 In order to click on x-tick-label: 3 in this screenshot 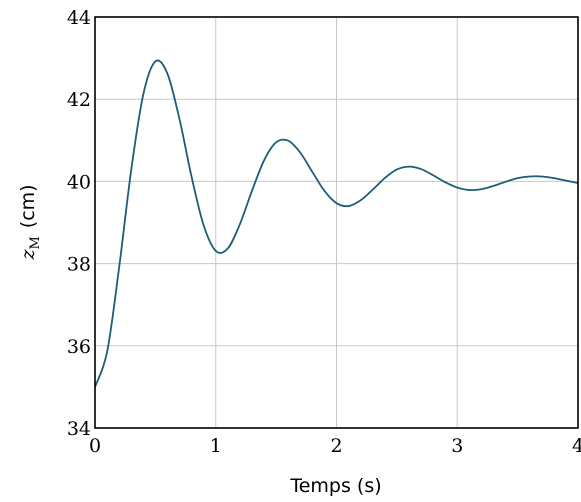, I will do `click(457, 446)`.